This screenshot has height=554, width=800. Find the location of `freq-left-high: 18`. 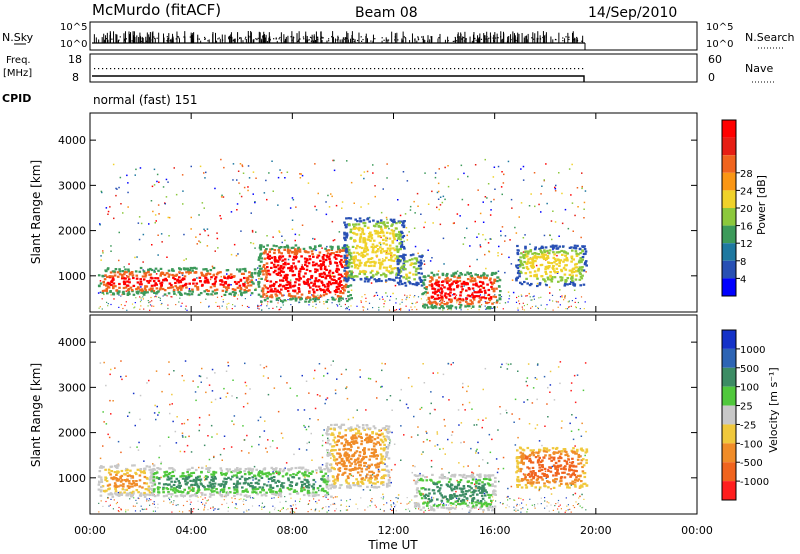

freq-left-high: 18 is located at coordinates (75, 59).